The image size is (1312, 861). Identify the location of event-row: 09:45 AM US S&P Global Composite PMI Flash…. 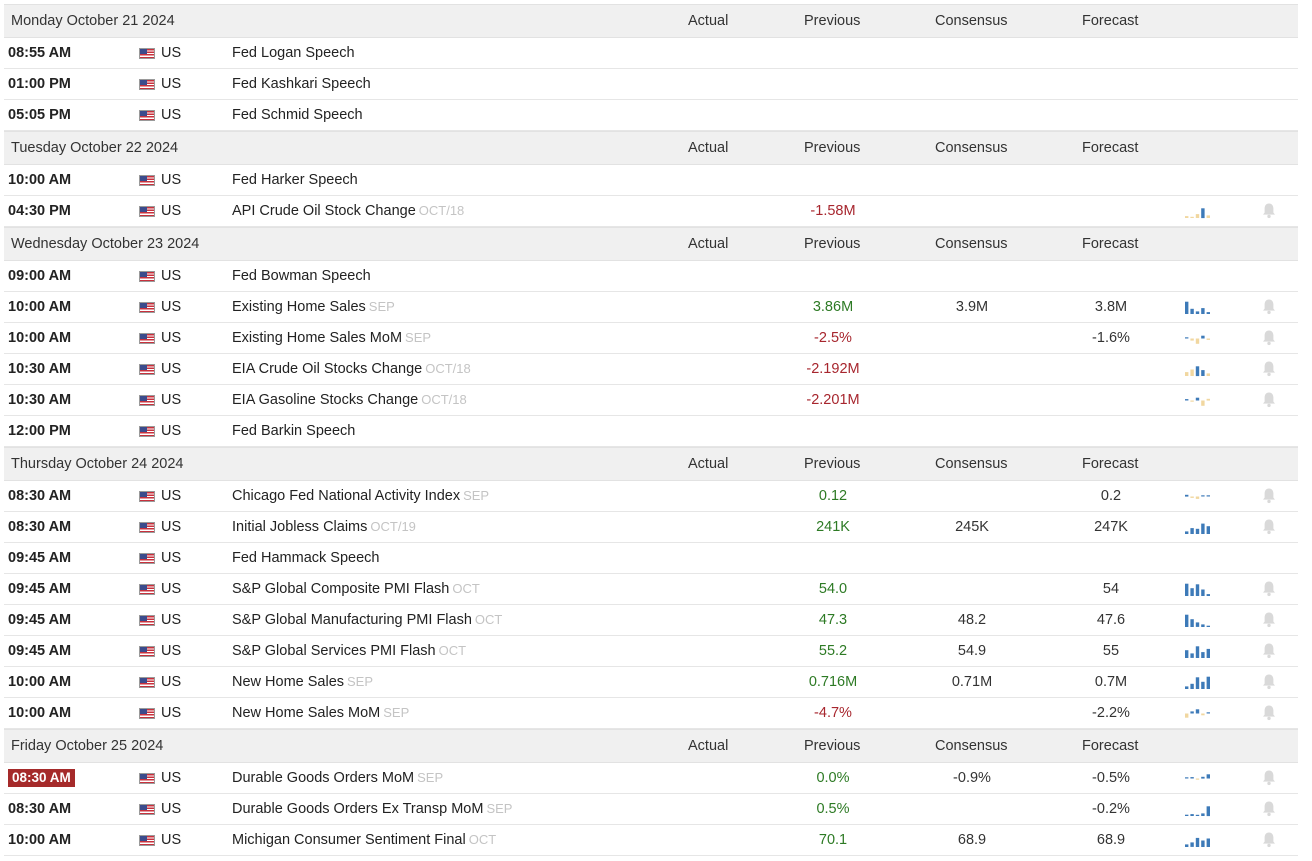
(651, 589).